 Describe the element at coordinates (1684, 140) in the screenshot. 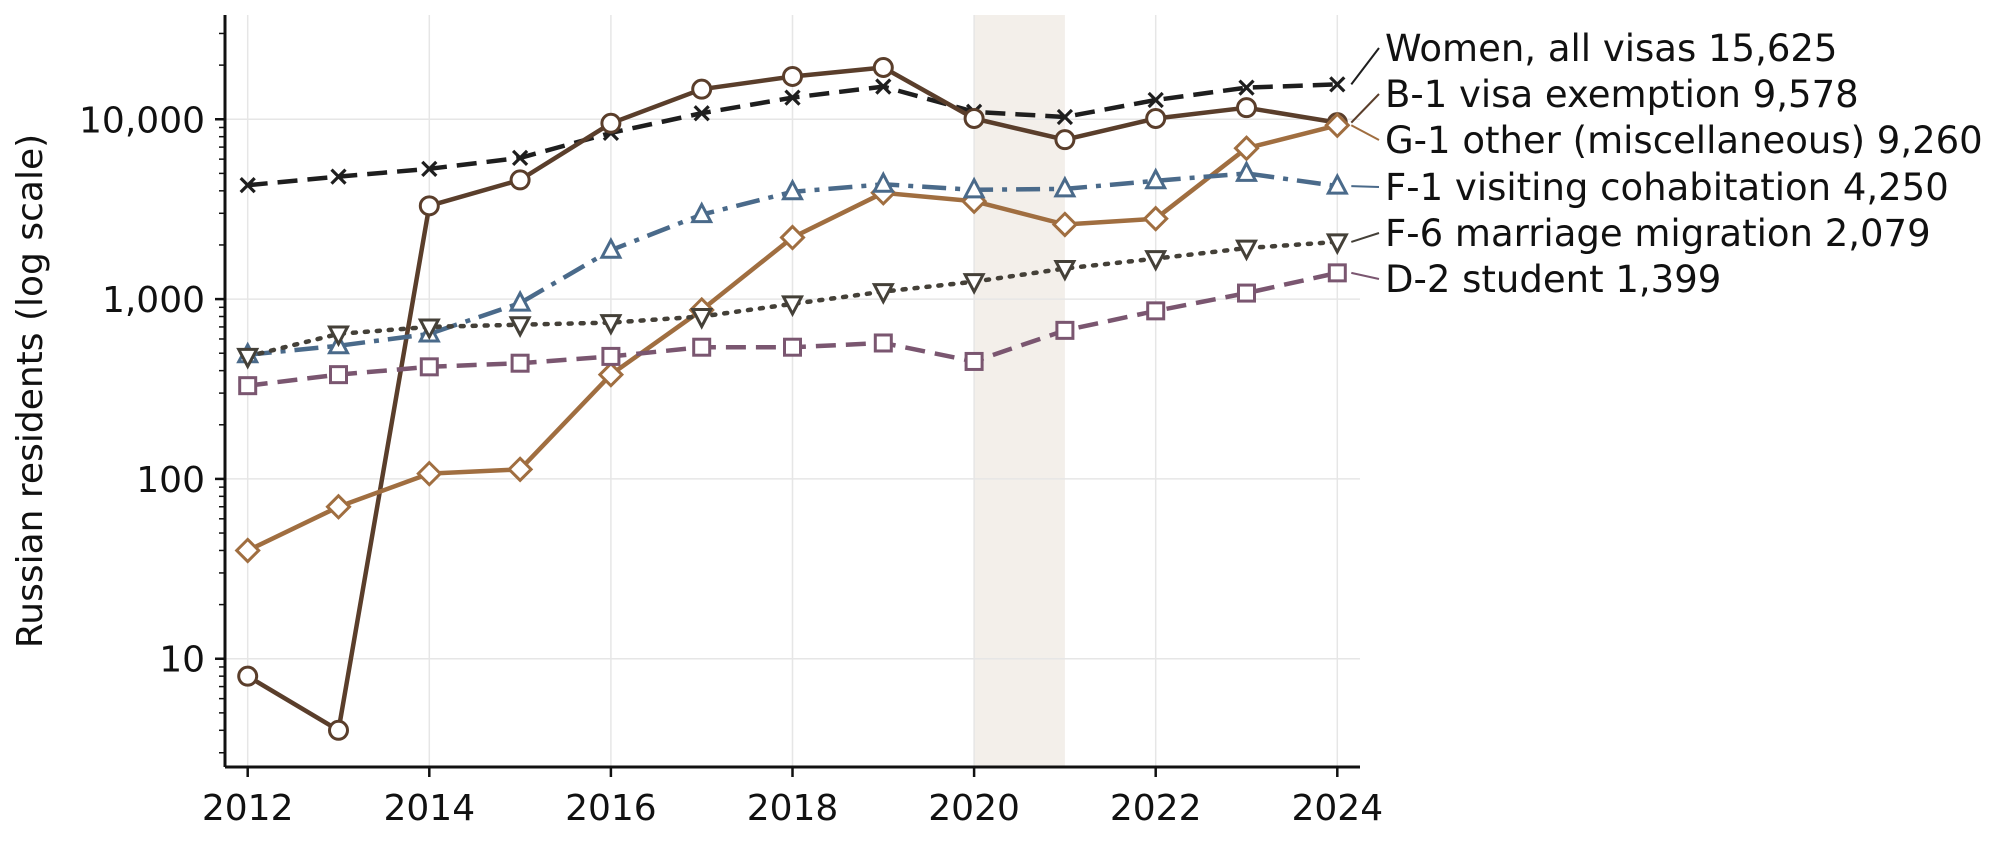

I see `series-label: G-1 other (miscellaneous) 9,260` at that location.